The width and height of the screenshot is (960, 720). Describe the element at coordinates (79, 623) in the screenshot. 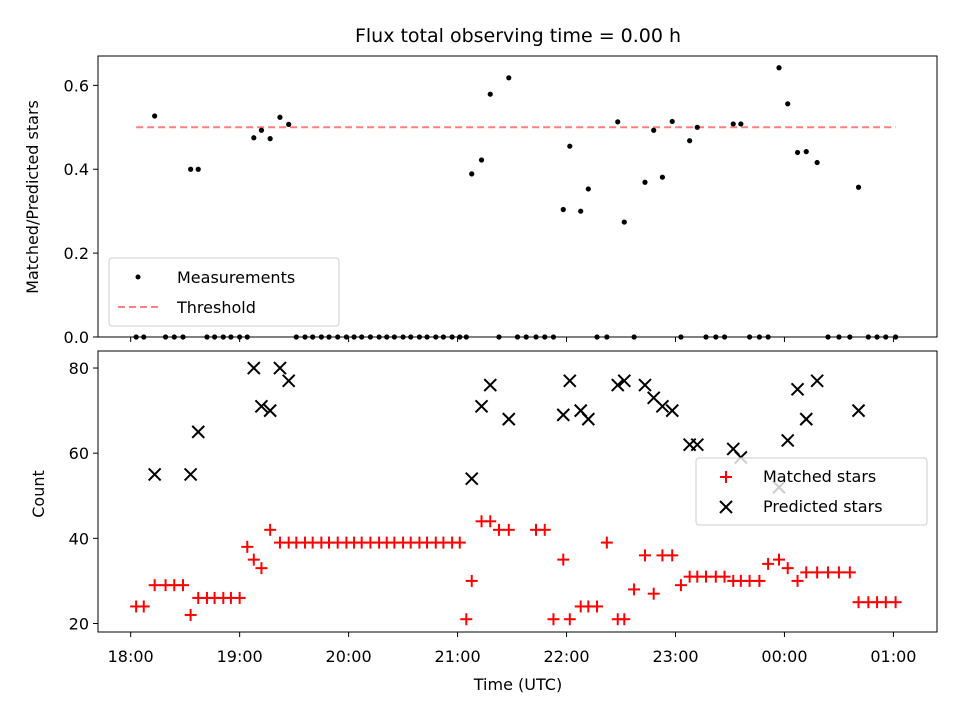

I see `bottom-y-tick-label: 20` at that location.